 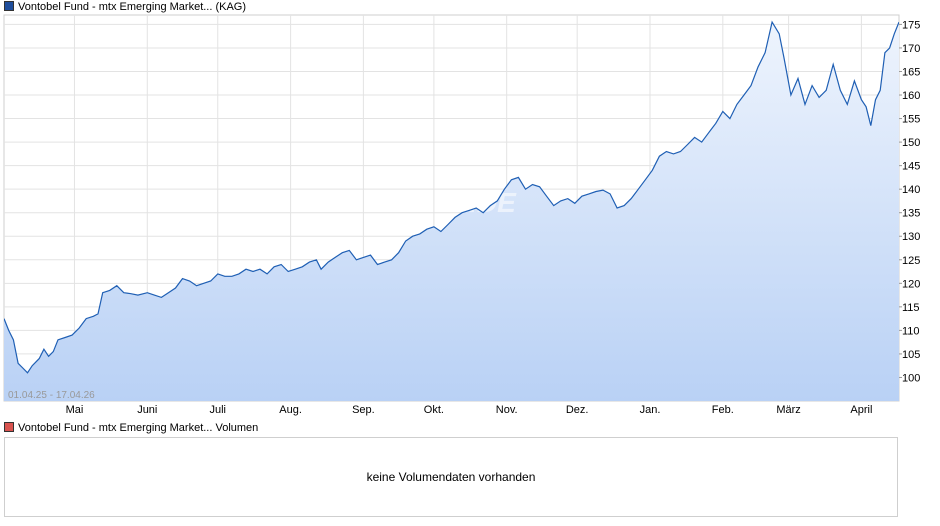 What do you see at coordinates (911, 49) in the screenshot?
I see `y-tick-label: 170` at bounding box center [911, 49].